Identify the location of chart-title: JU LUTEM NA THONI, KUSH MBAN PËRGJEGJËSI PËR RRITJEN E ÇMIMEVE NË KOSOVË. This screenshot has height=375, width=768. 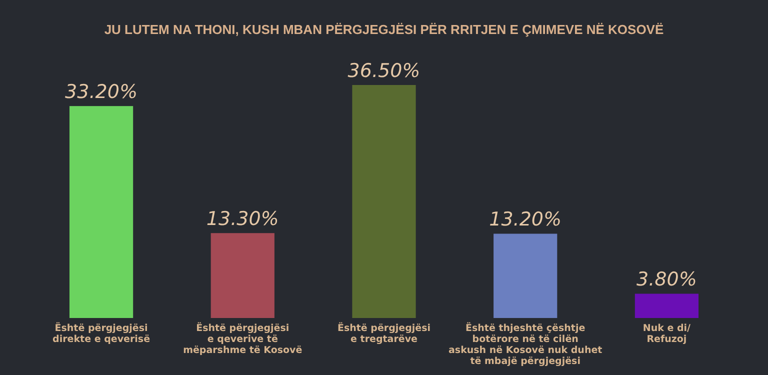
(384, 29).